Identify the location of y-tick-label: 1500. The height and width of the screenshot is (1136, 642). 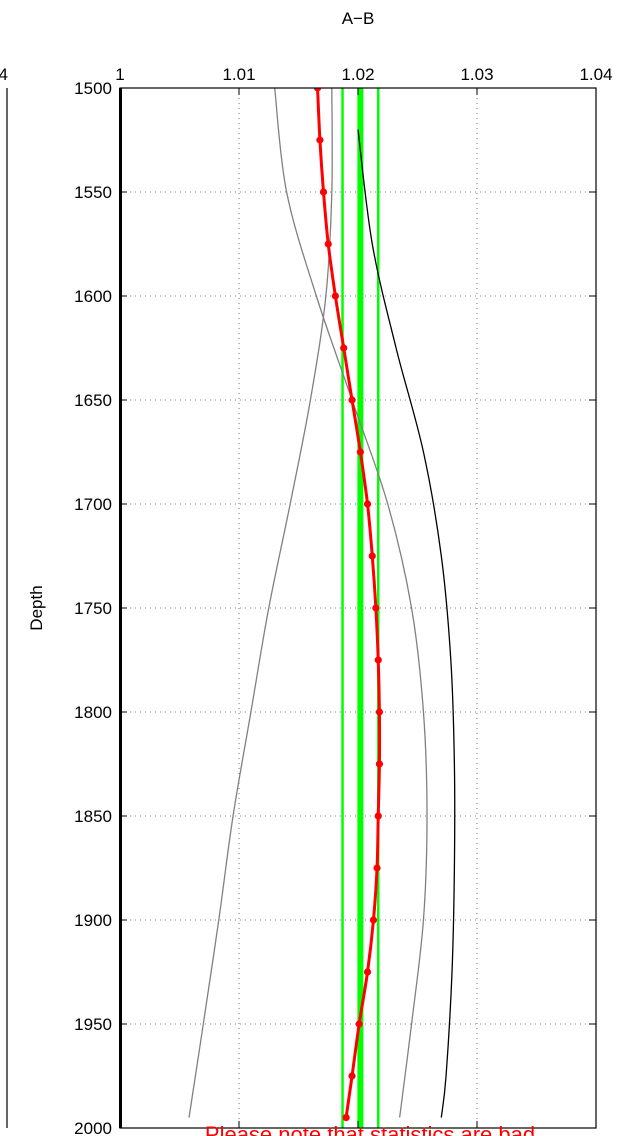
(93, 88).